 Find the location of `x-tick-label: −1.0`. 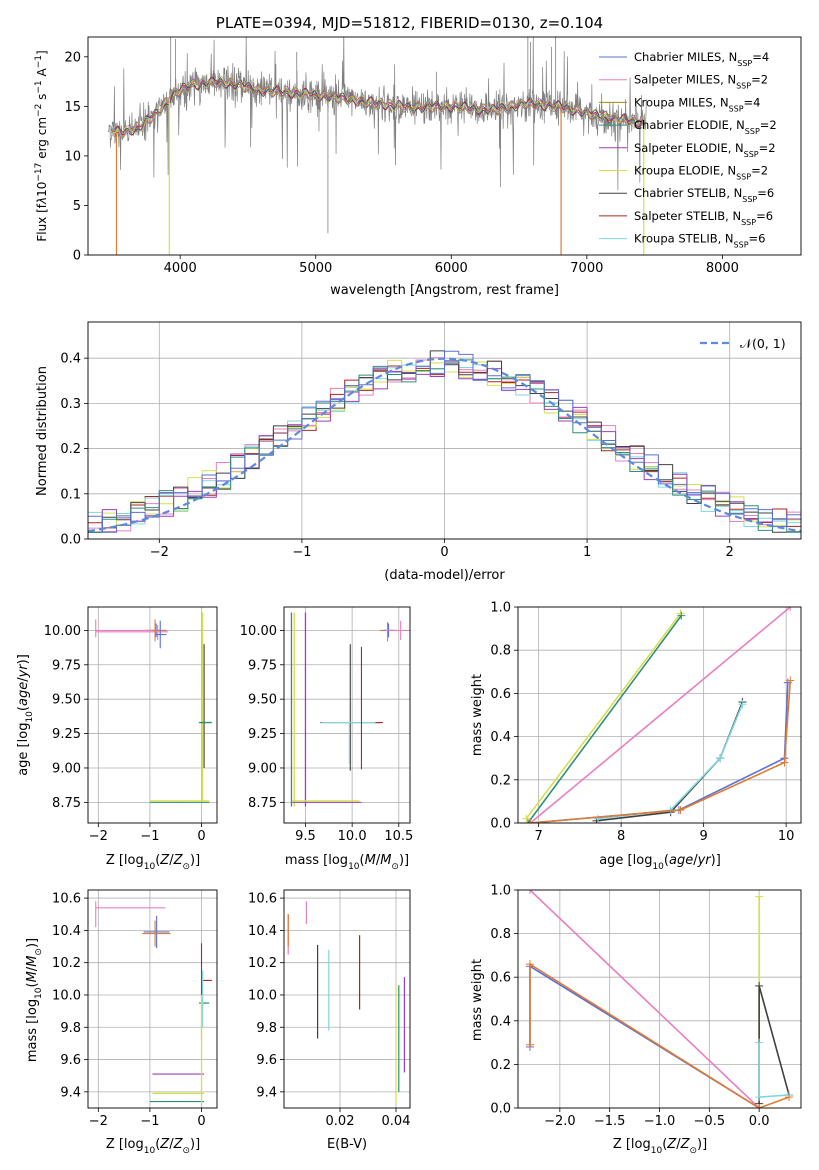

x-tick-label: −1.0 is located at coordinates (660, 1121).